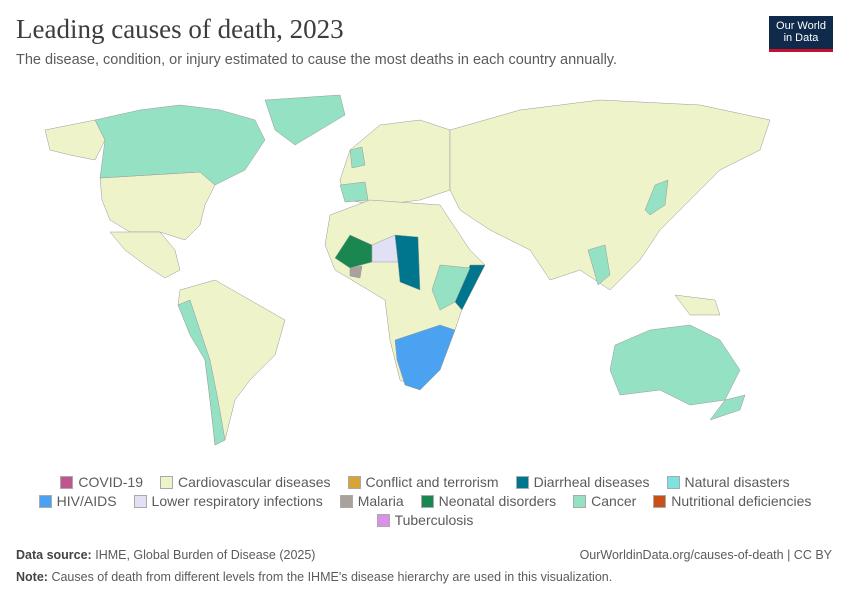  Describe the element at coordinates (591, 482) in the screenshot. I see `legend-label: Diarrheal diseases` at that location.